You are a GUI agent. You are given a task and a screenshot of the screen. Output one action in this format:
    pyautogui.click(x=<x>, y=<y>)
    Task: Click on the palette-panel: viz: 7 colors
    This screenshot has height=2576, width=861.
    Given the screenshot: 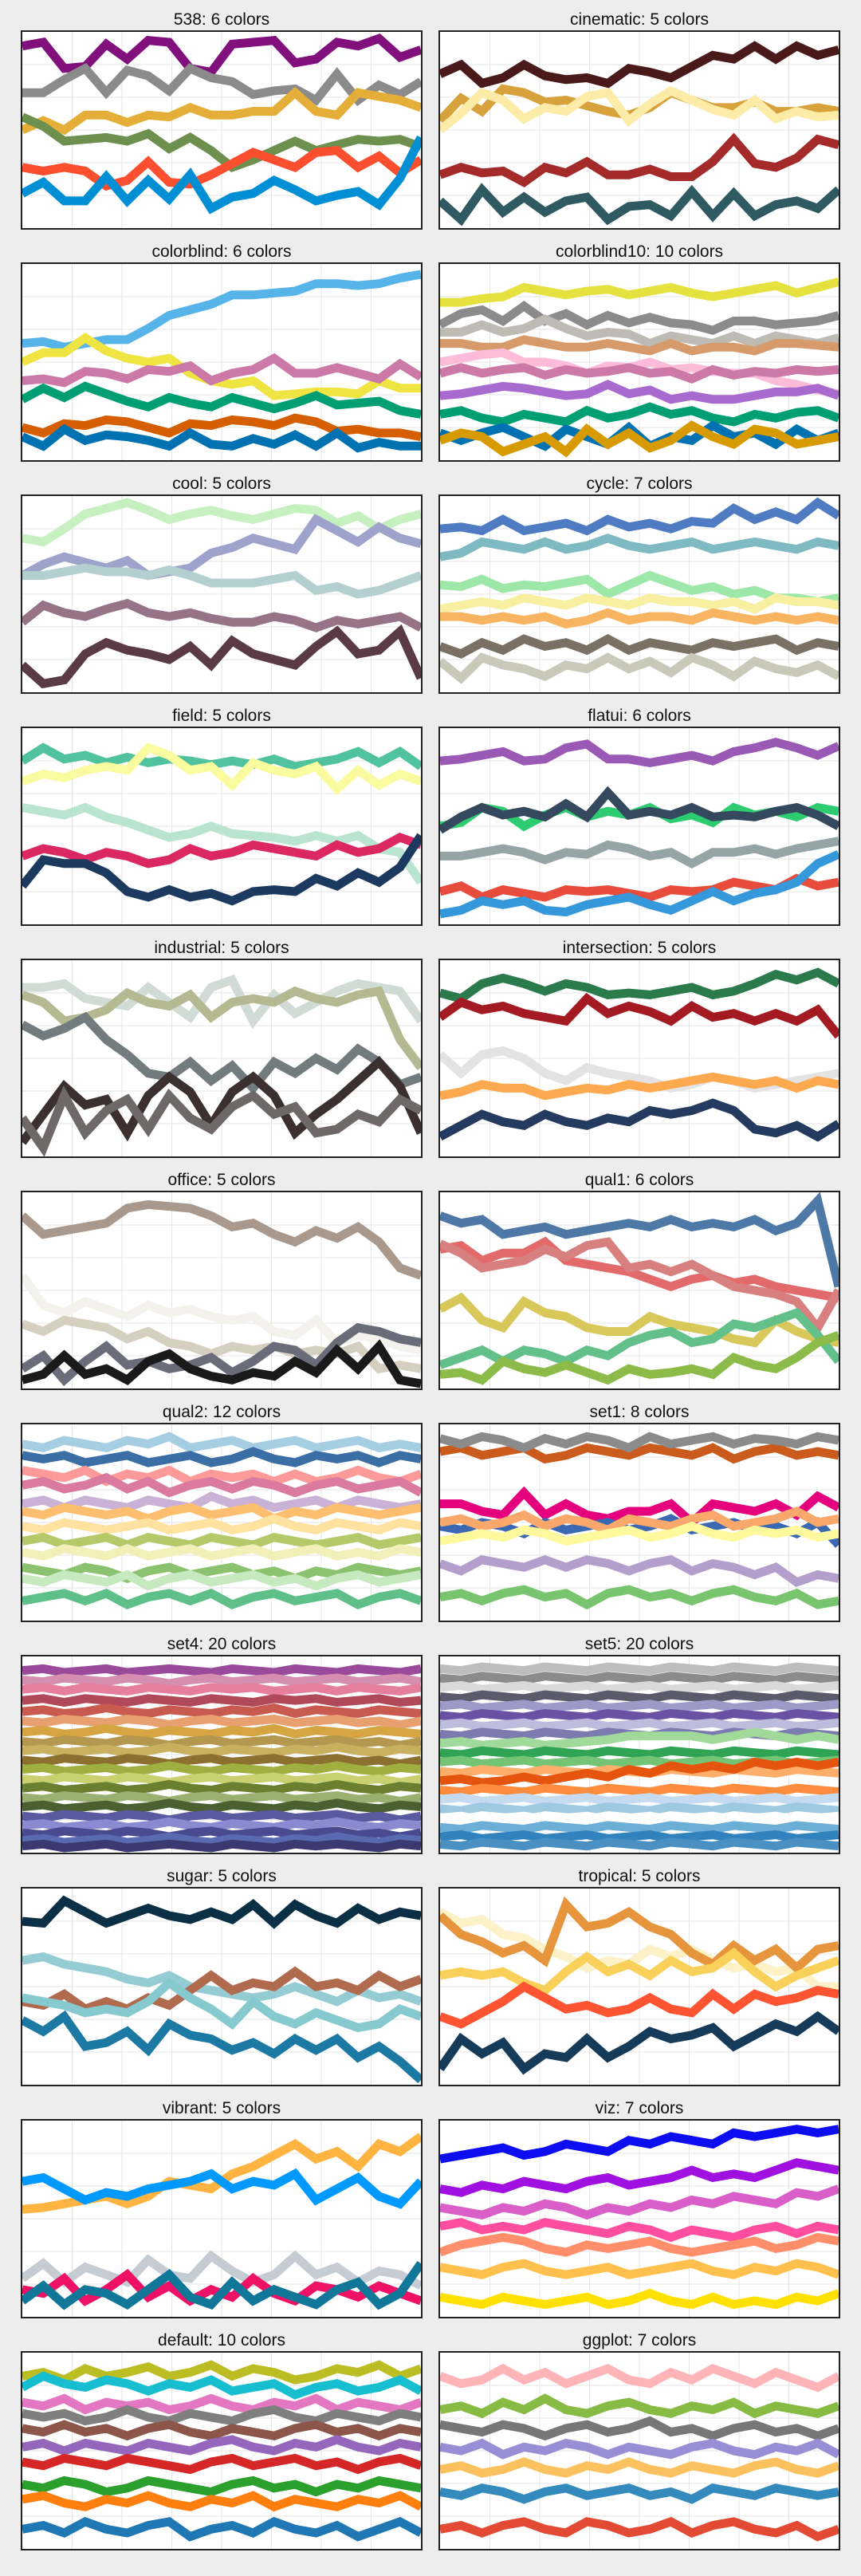 What is the action you would take?
    pyautogui.click(x=639, y=2208)
    